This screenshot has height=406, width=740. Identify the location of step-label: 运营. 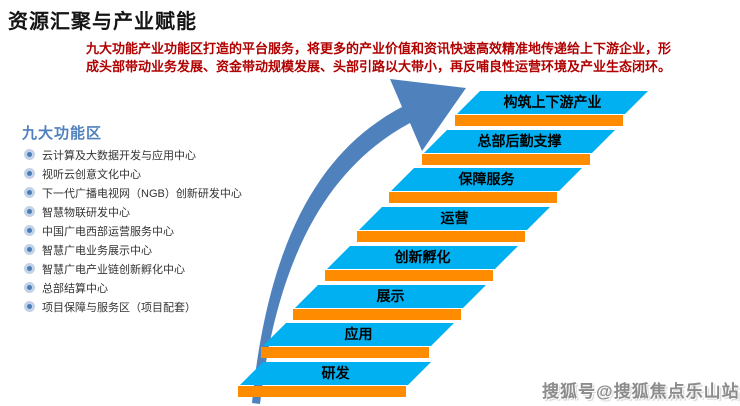
(454, 218).